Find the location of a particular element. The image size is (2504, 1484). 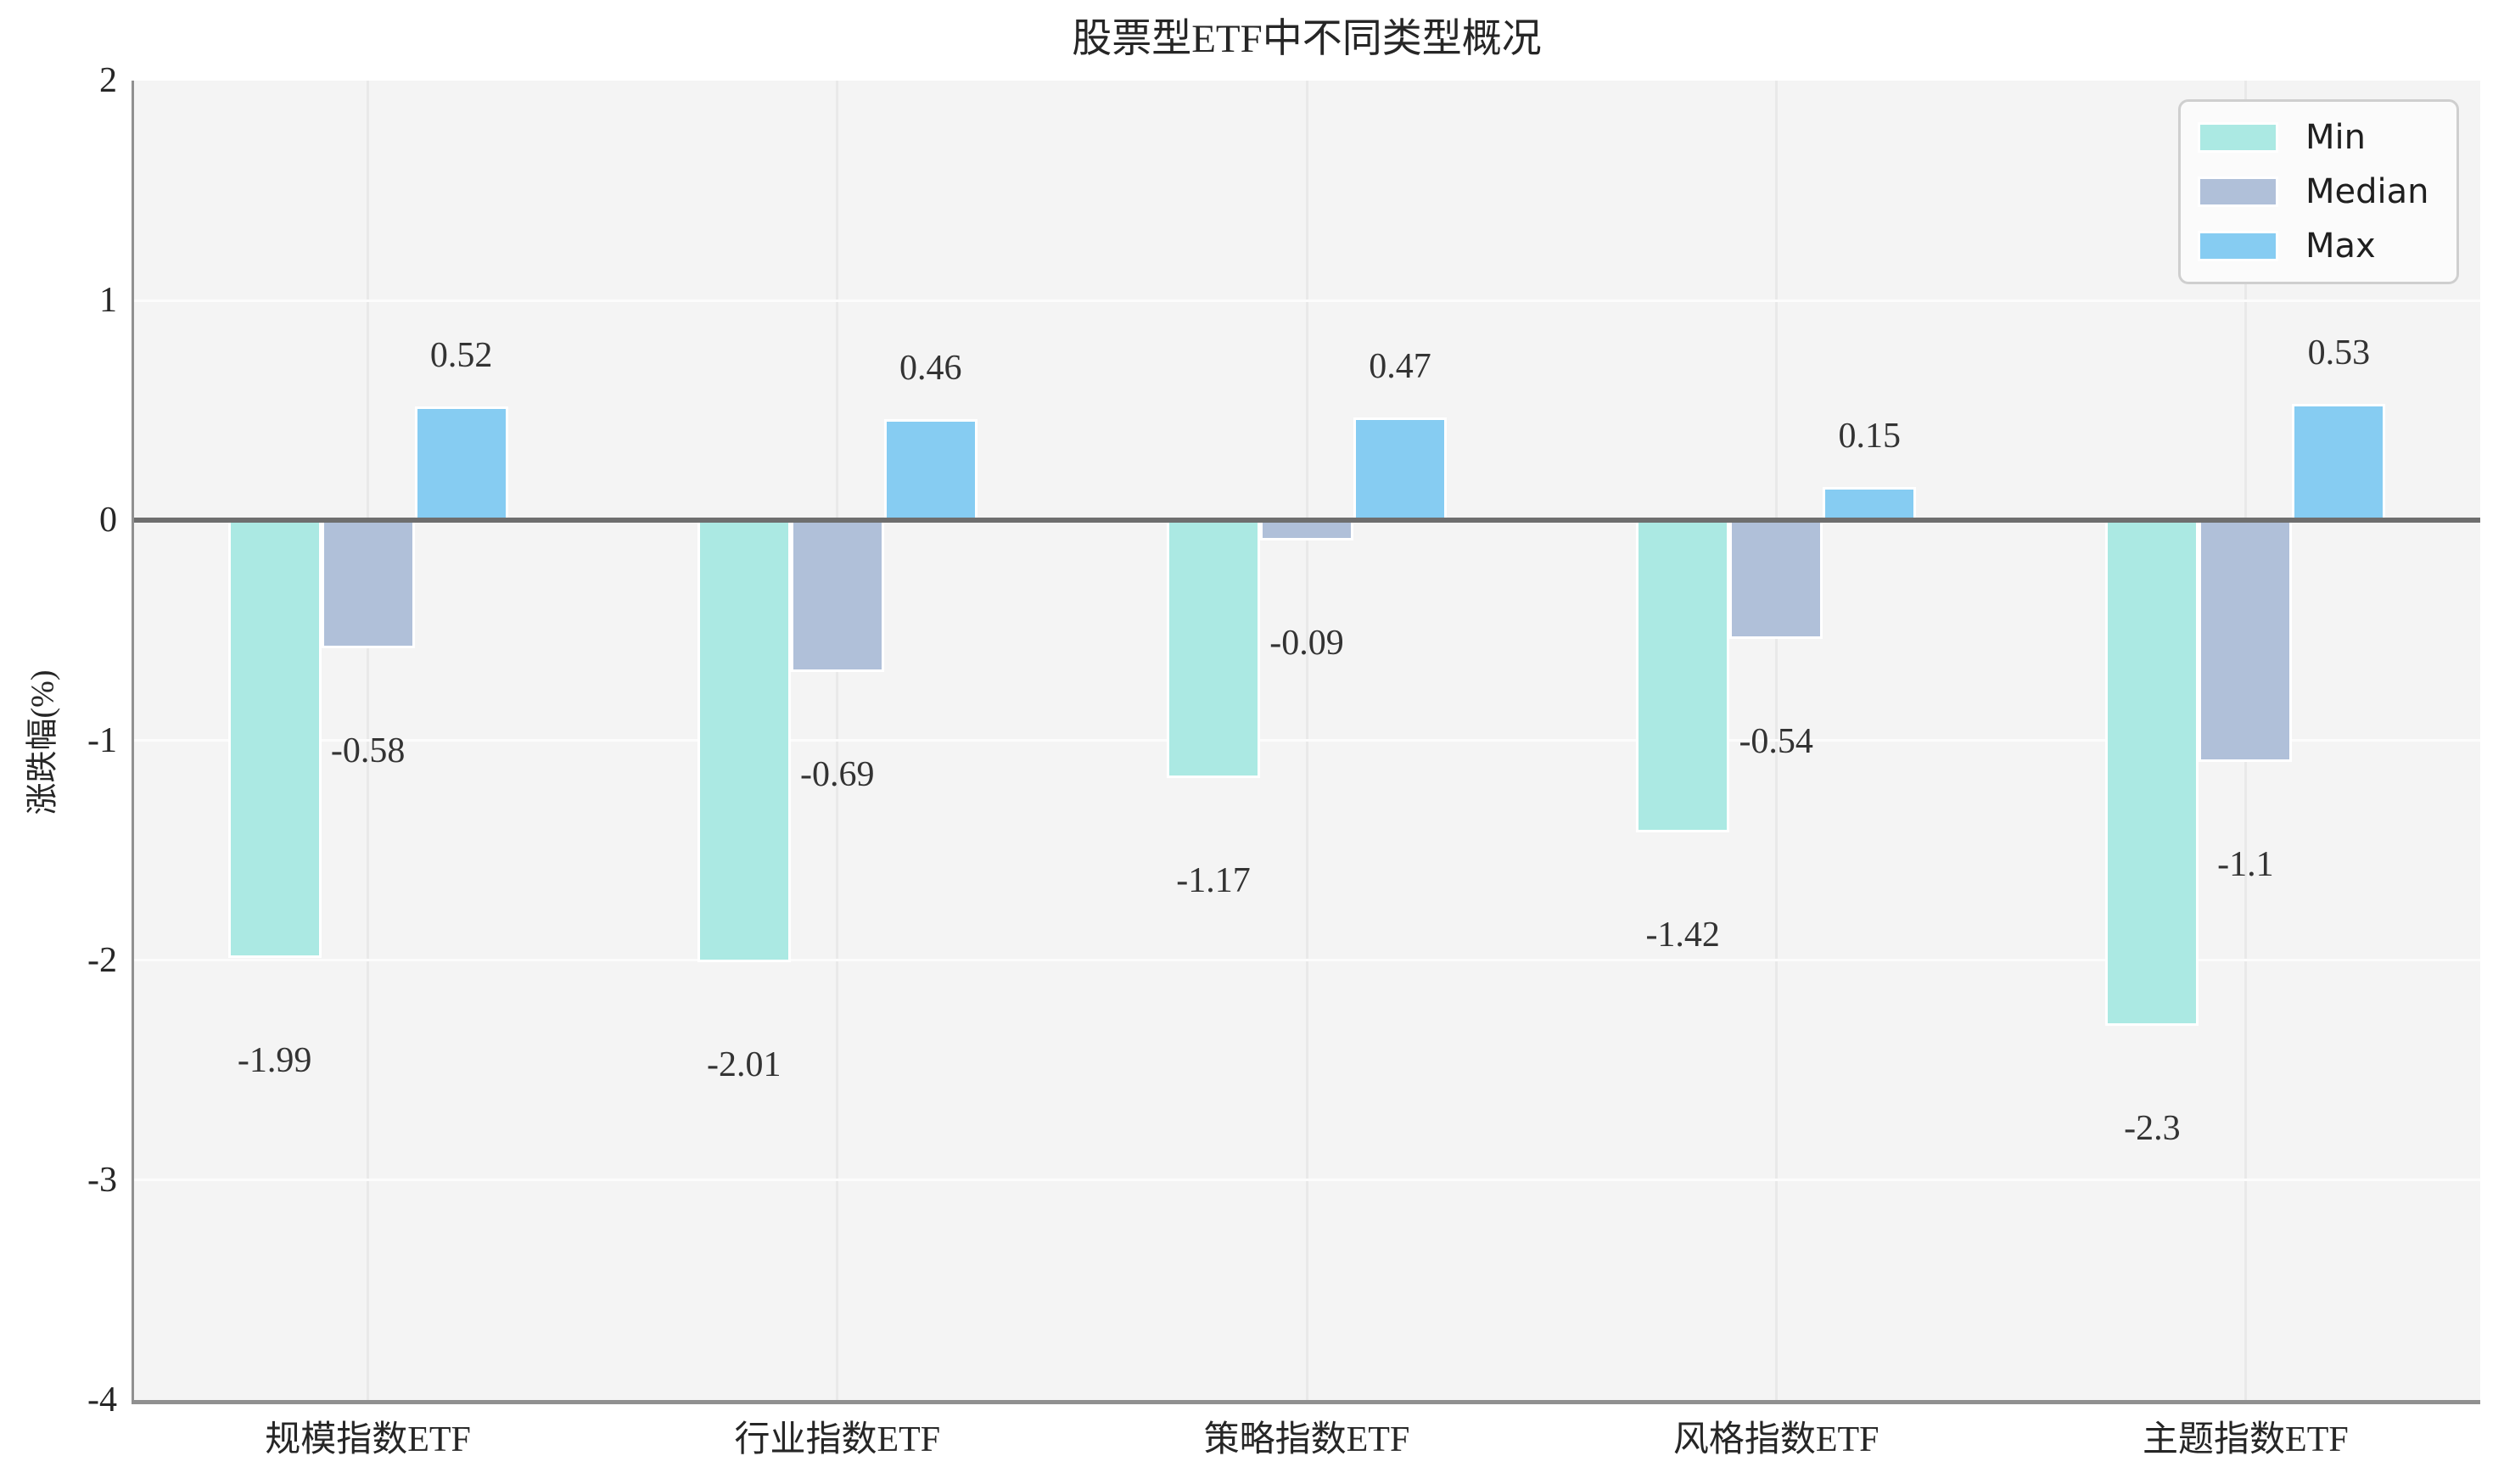

bar-max-风格指数ETF is located at coordinates (1870, 504).